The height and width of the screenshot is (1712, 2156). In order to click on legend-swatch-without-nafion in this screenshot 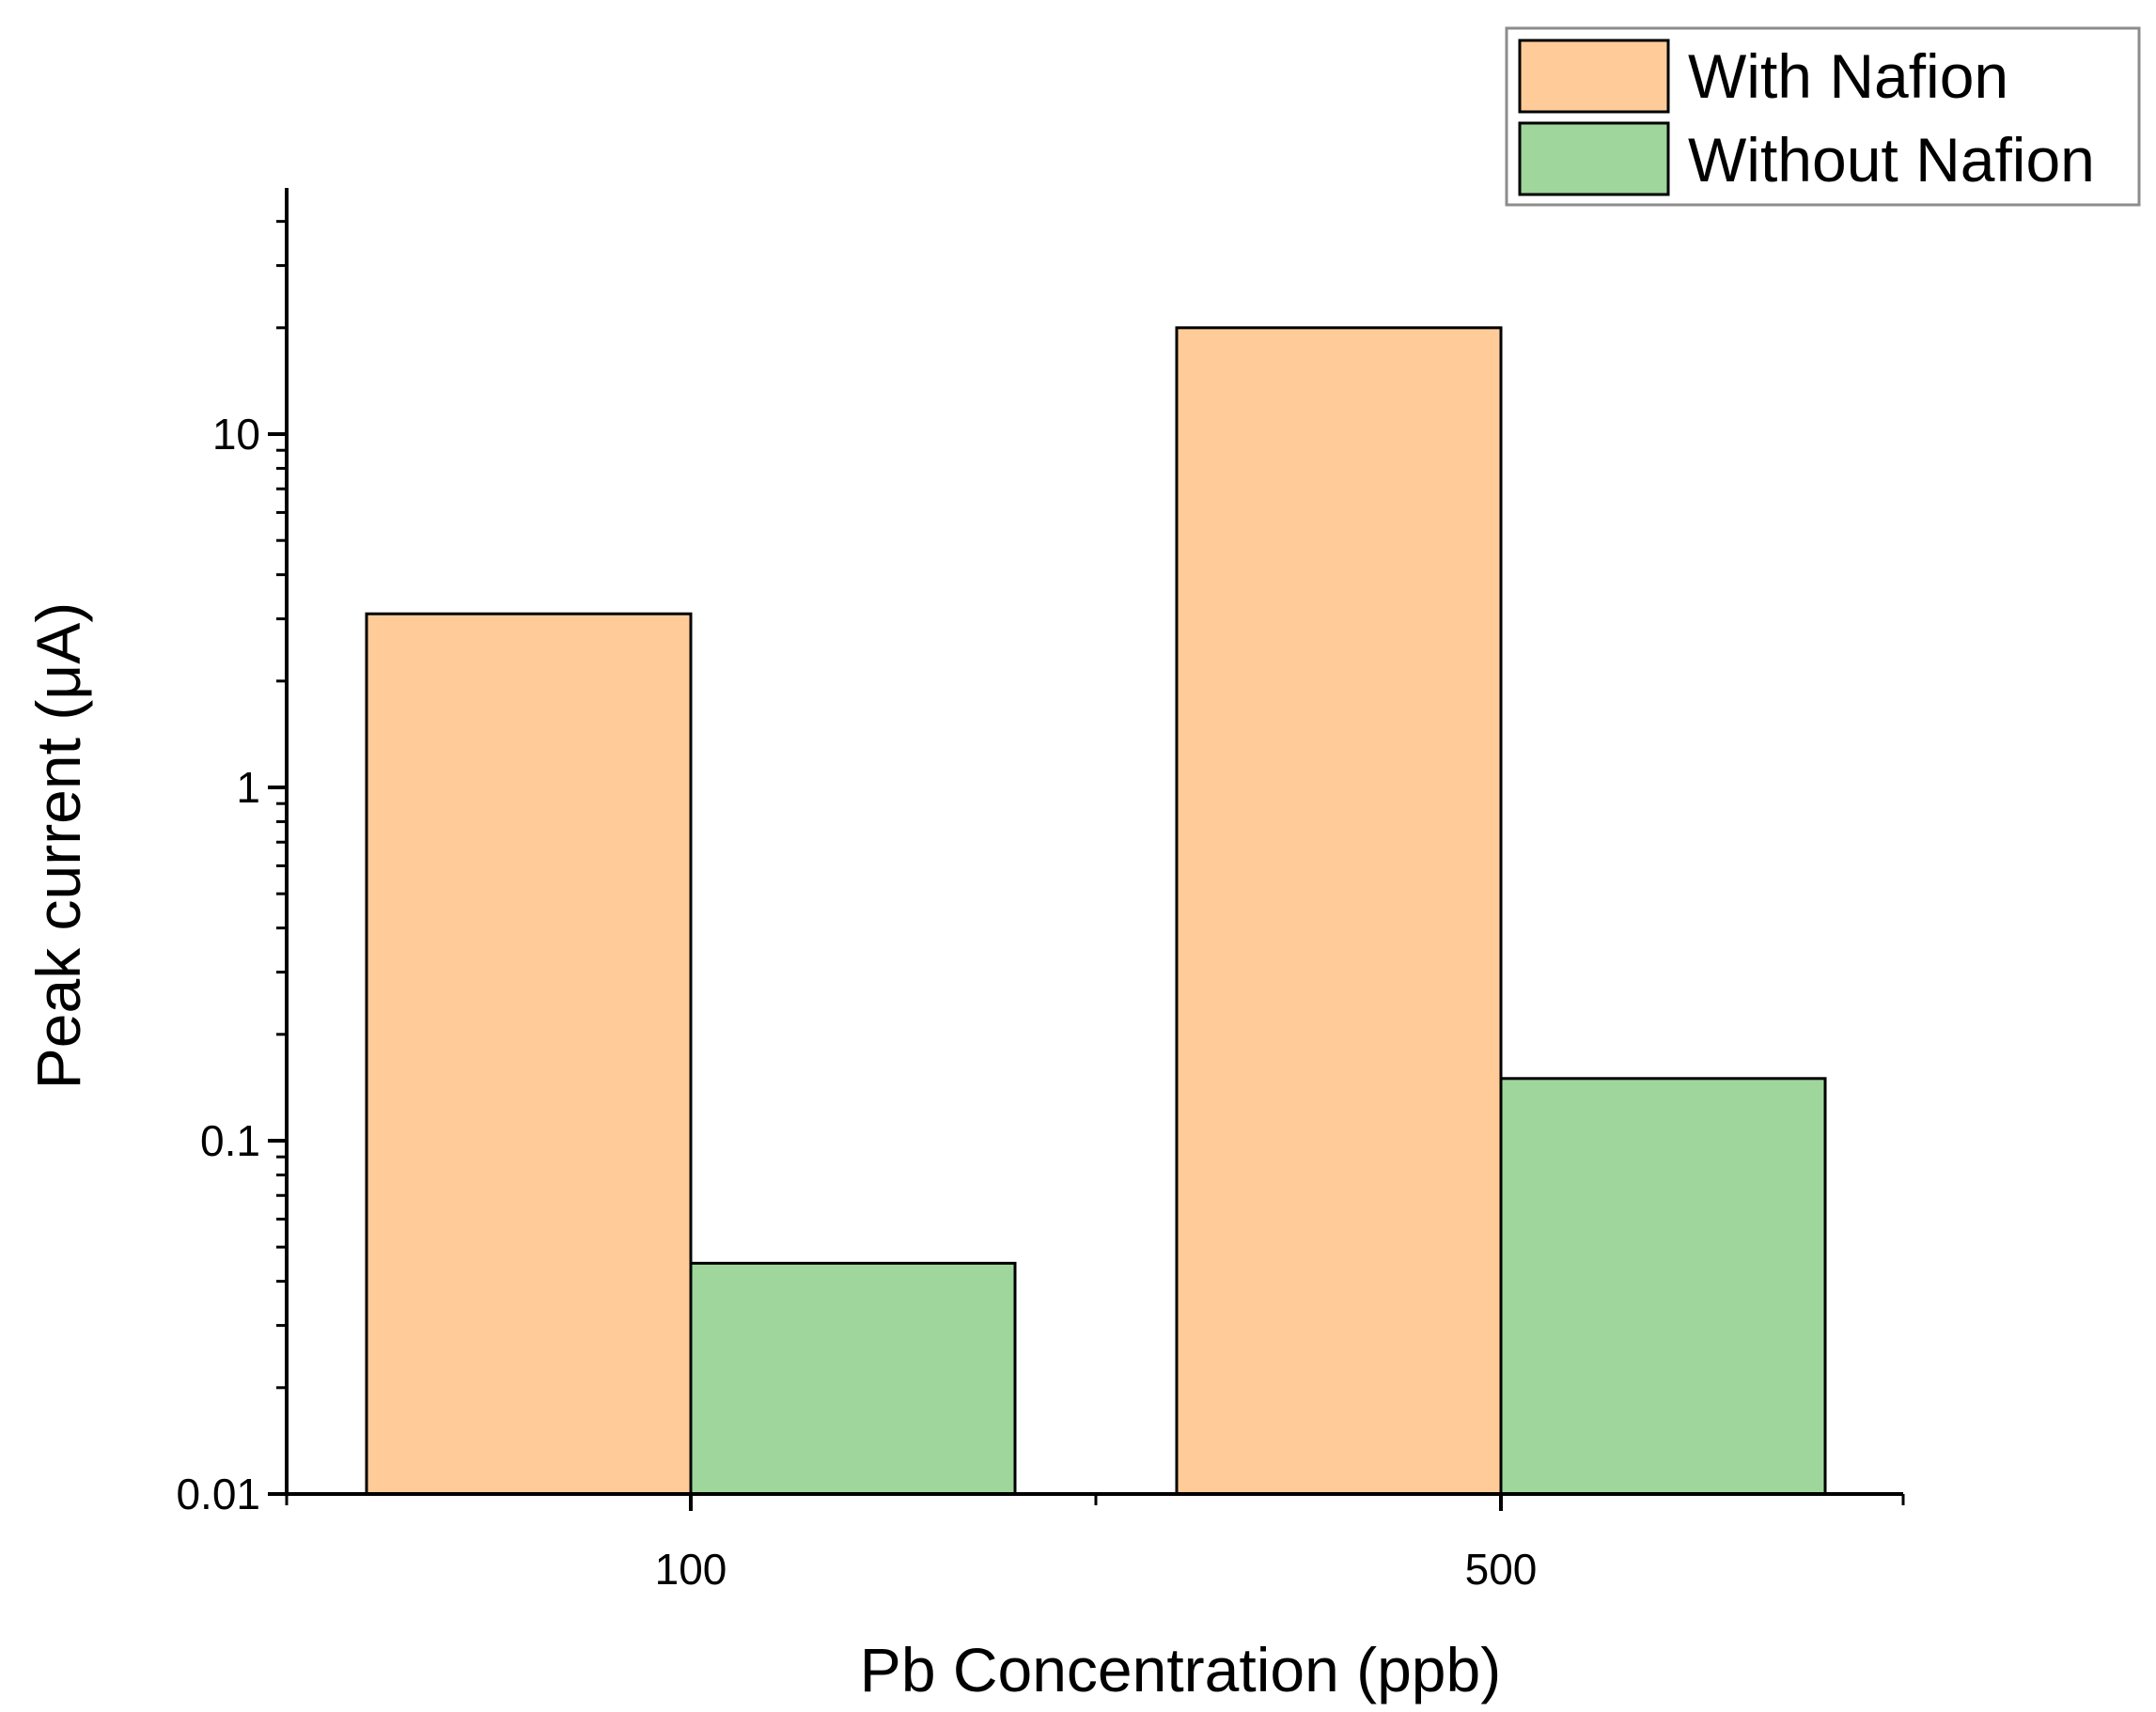, I will do `click(1594, 158)`.